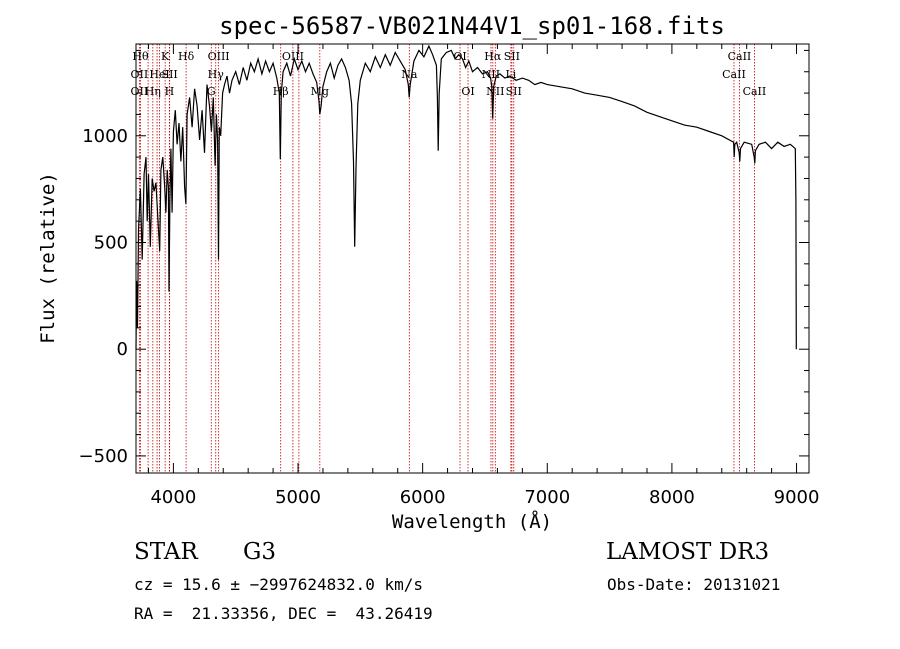  Describe the element at coordinates (111, 242) in the screenshot. I see `y-tick-label: 500` at that location.